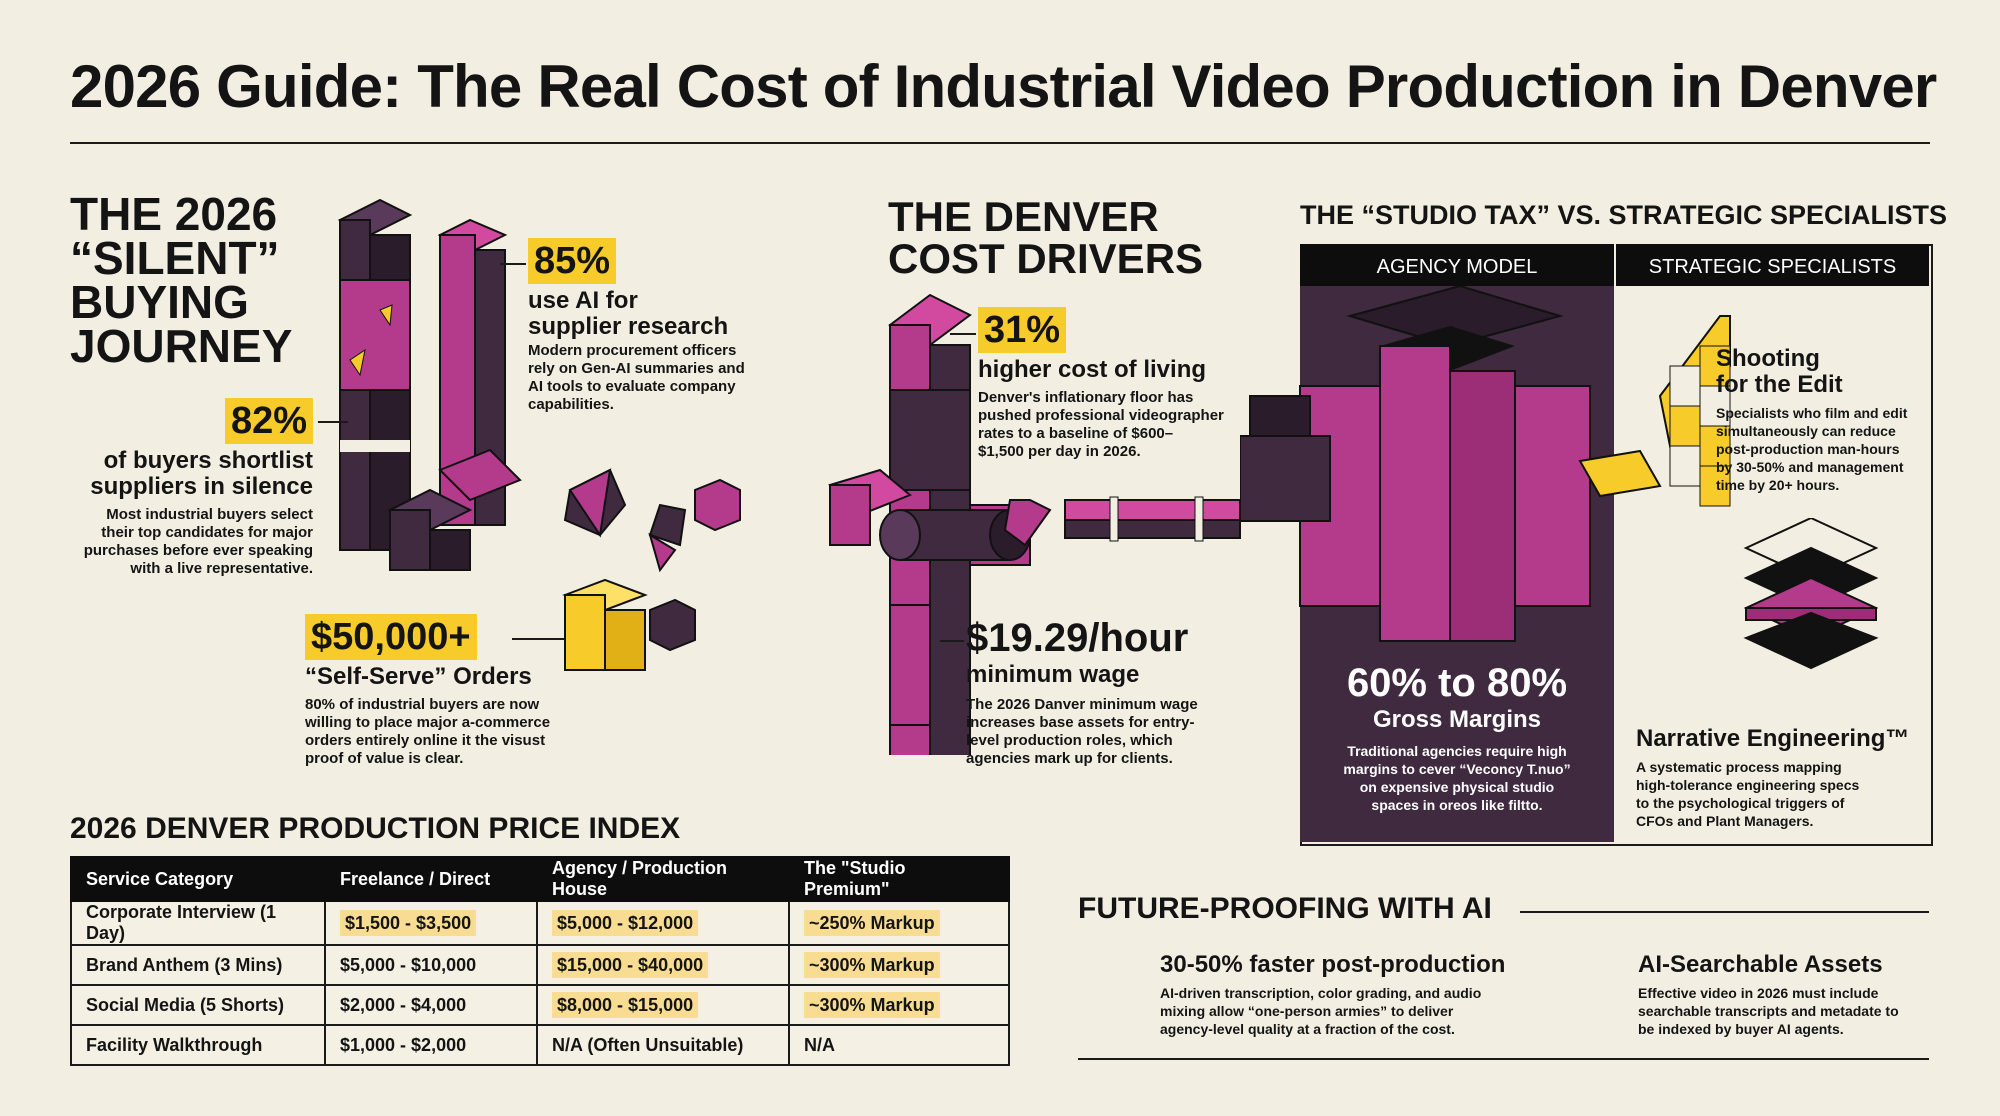 This screenshot has width=2000, height=1116. Describe the element at coordinates (375, 828) in the screenshot. I see `price-index-heading: 2026 DENVER PRODUCTION PRICE INDEX` at that location.